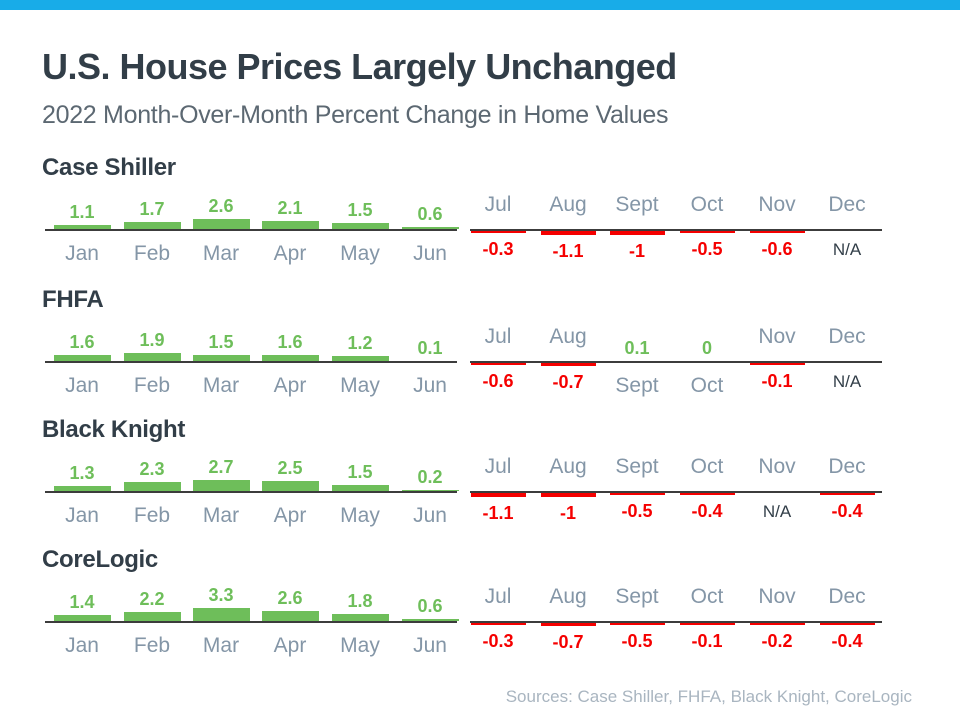 The image size is (960, 720). Describe the element at coordinates (82, 212) in the screenshot. I see `value-label: 1.1` at that location.